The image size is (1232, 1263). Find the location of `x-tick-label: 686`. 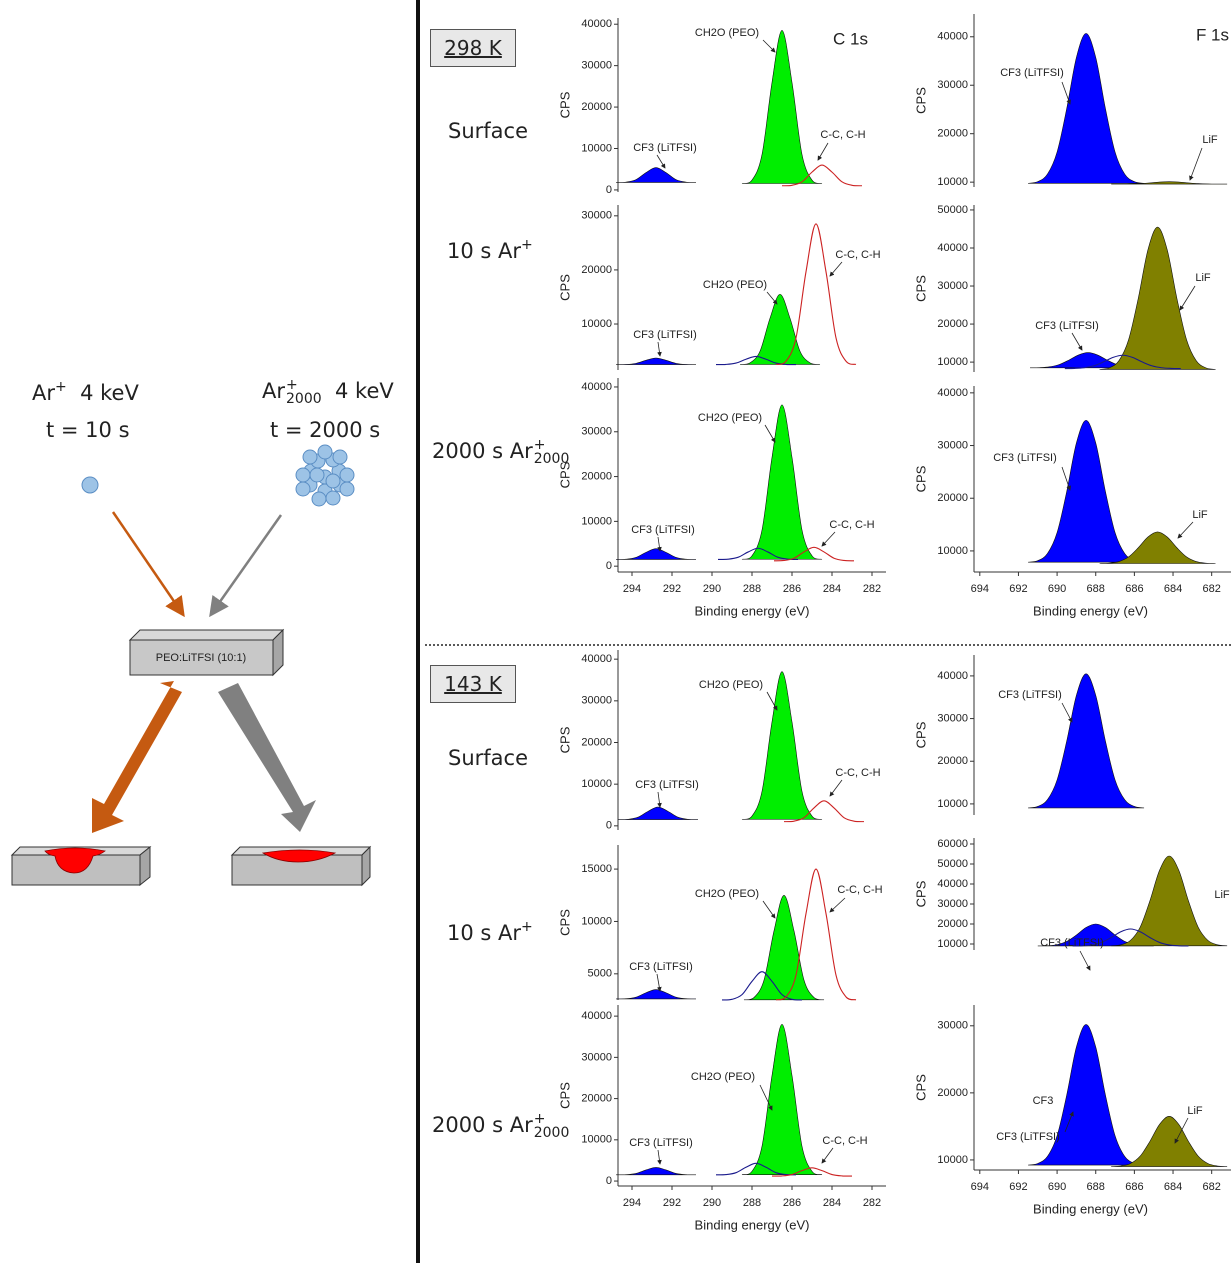

x-tick-label: 686 is located at coordinates (1134, 589).